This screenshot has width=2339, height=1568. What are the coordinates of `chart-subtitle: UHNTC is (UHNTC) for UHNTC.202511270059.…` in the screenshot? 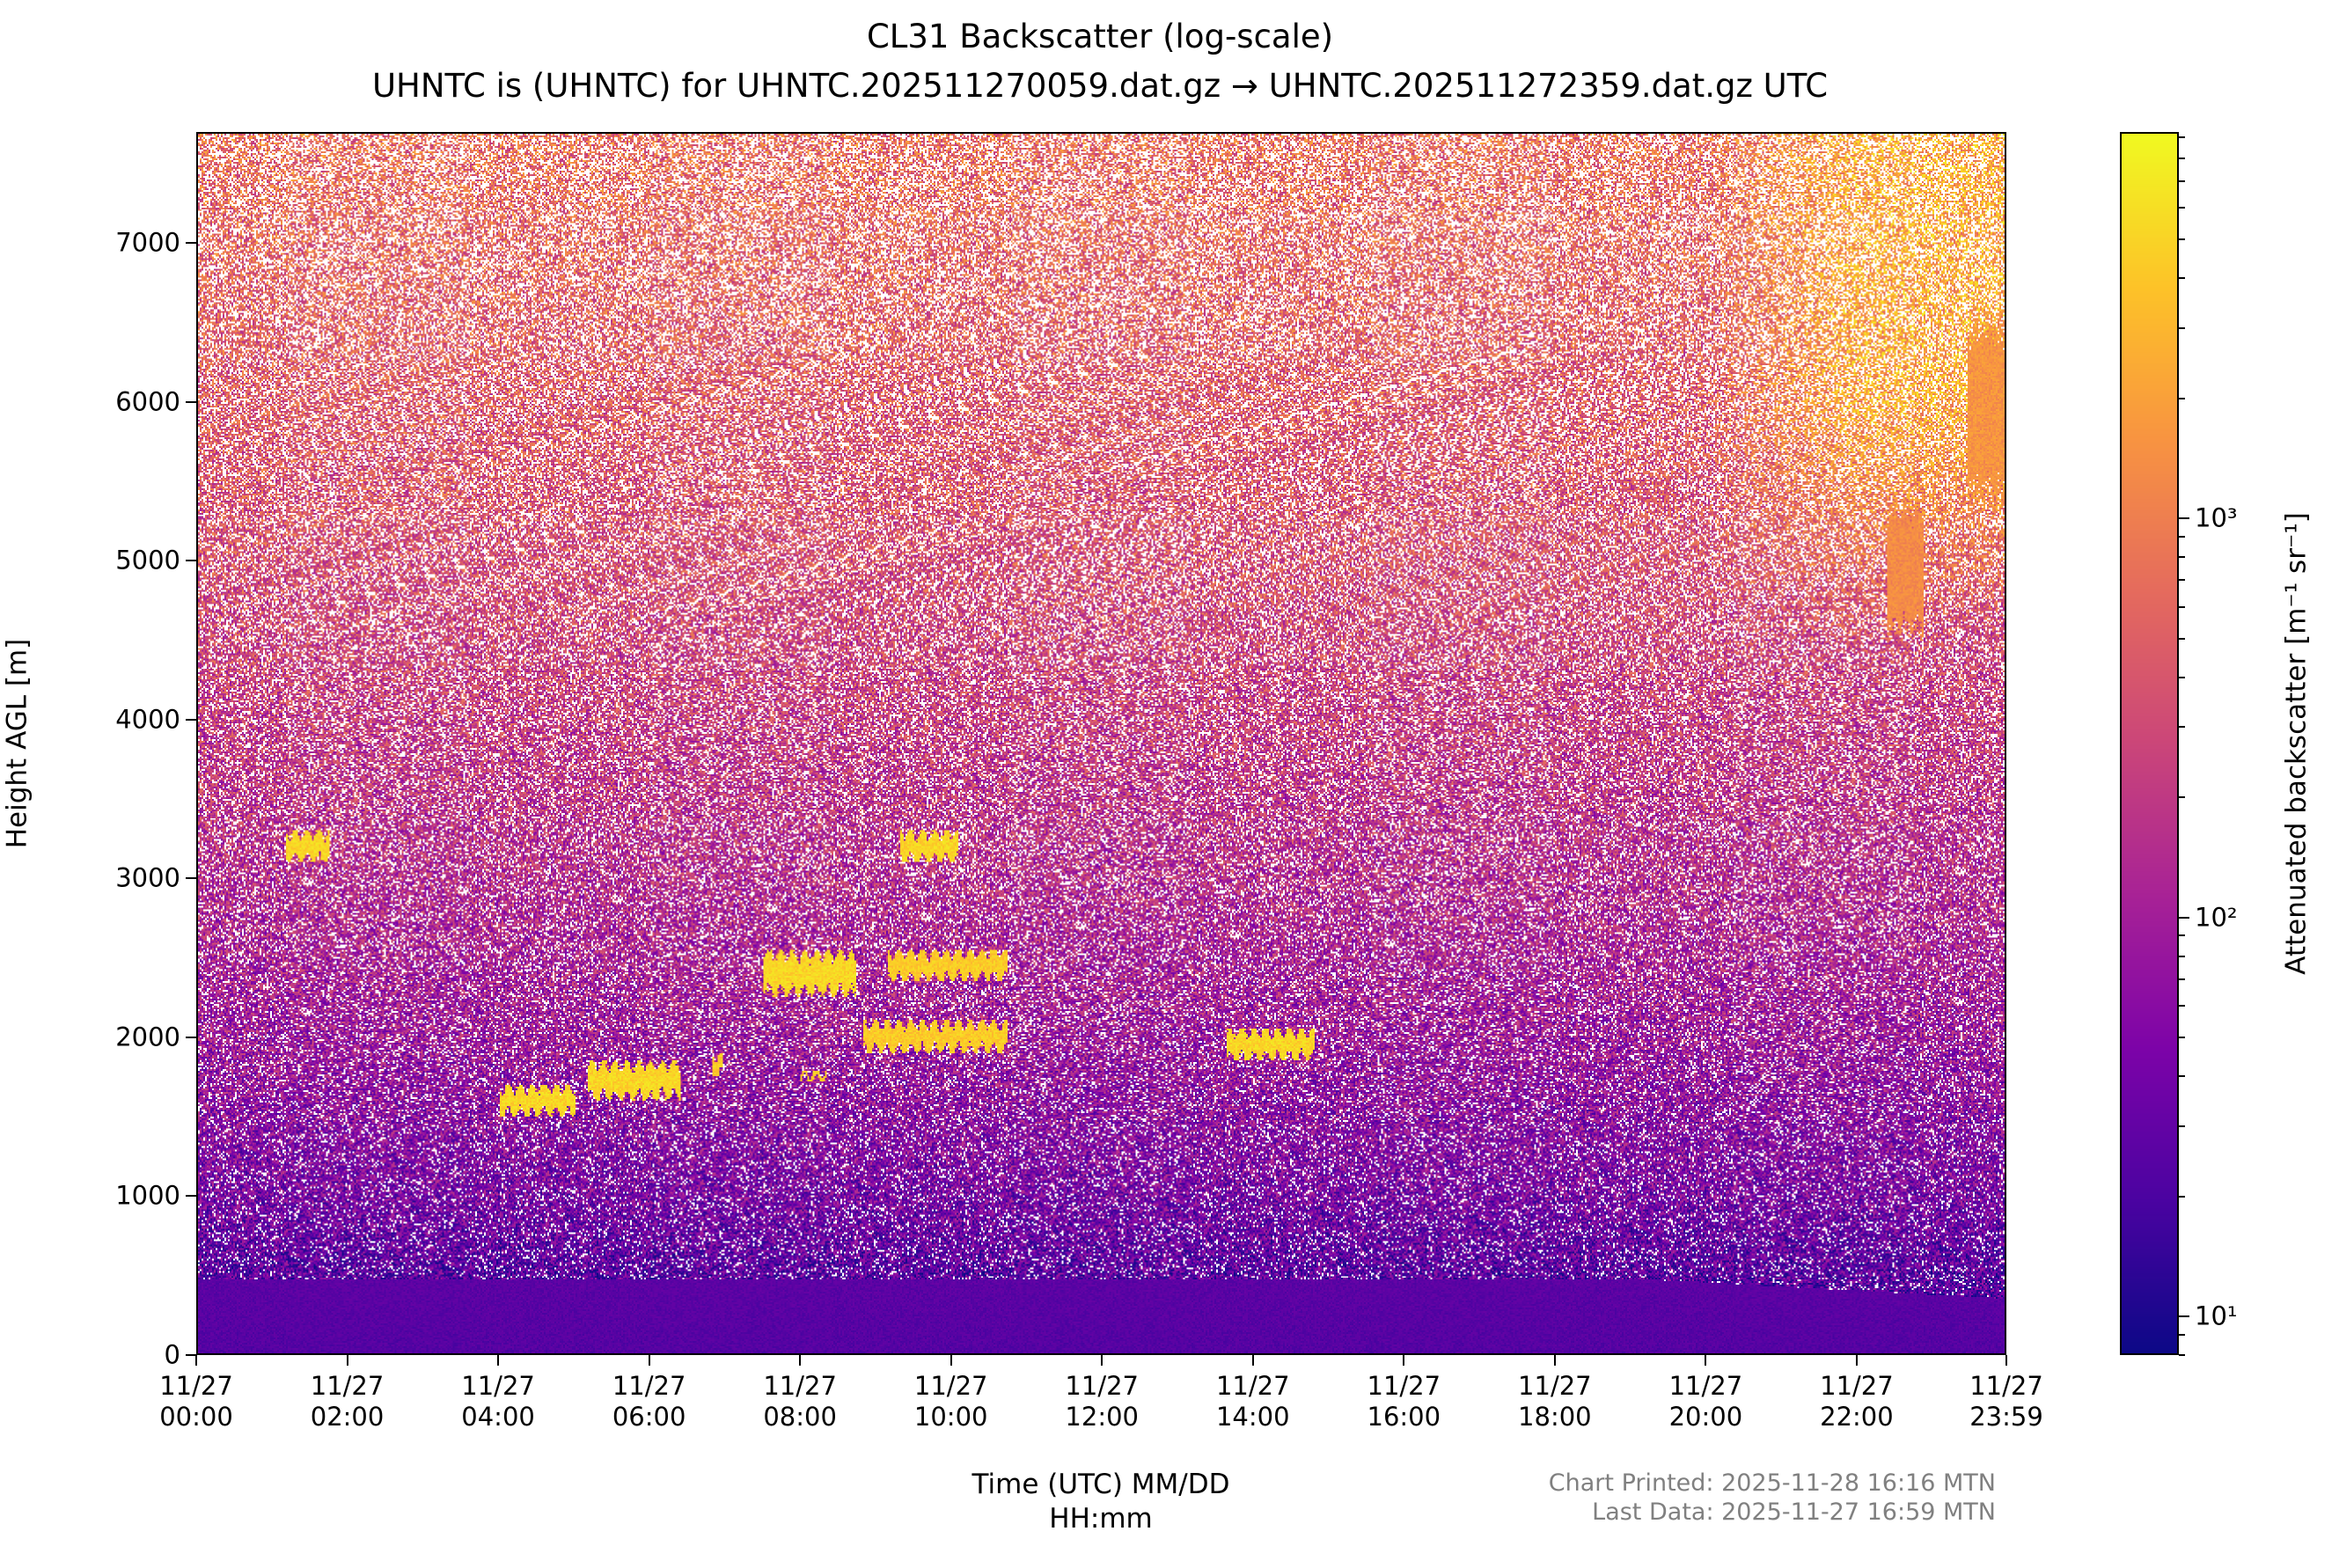 It's located at (1100, 86).